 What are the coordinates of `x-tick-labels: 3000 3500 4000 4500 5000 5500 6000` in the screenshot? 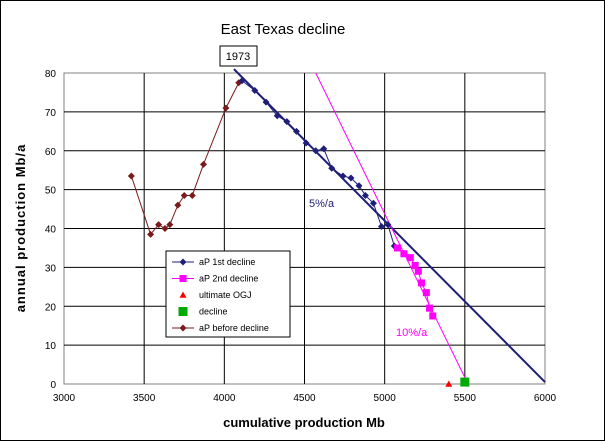 It's located at (305, 398).